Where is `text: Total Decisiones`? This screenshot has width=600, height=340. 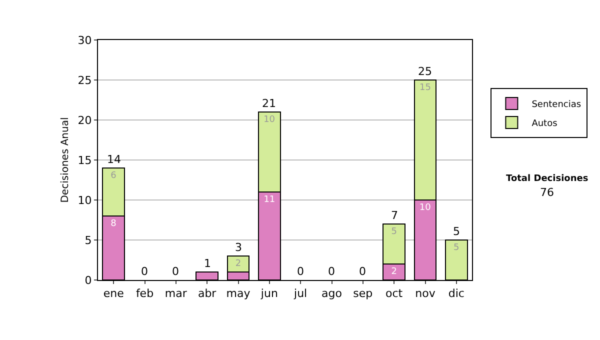 text: Total Decisiones is located at coordinates (547, 179).